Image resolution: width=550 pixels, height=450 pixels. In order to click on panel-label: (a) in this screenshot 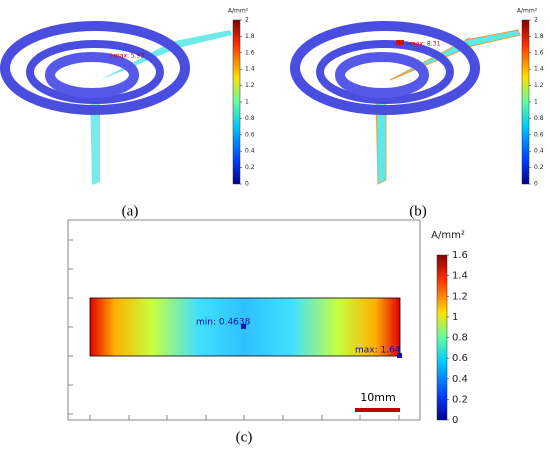, I will do `click(130, 211)`.